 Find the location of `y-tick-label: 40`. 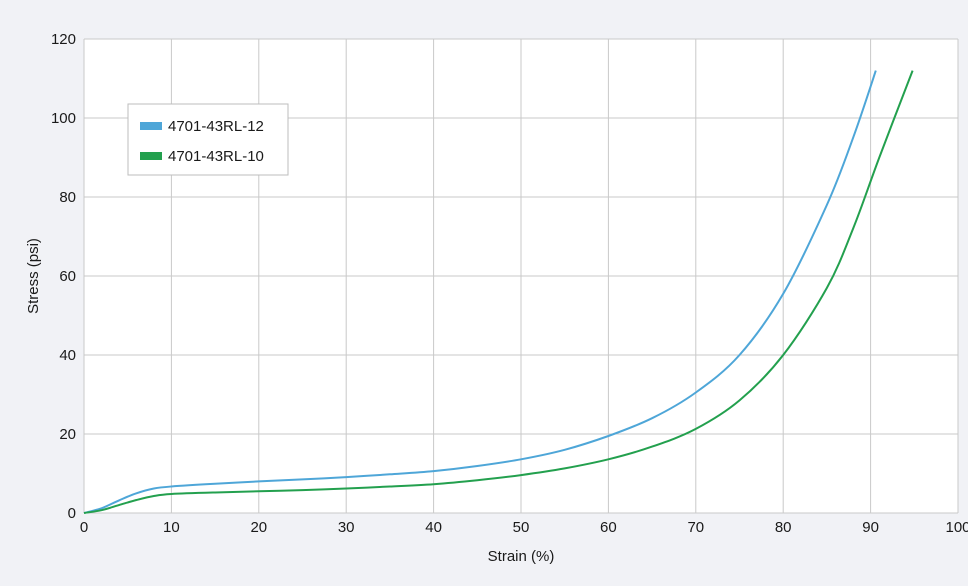

y-tick-label: 40 is located at coordinates (67, 355).